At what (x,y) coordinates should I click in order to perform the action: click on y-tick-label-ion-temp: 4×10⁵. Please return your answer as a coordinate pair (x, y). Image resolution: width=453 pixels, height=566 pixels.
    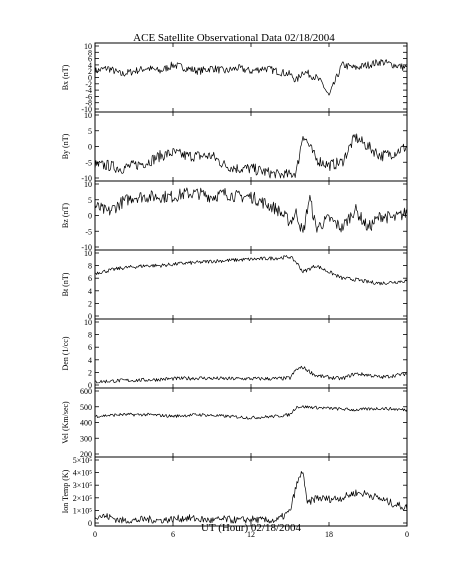
    Looking at the image, I should click on (83, 473).